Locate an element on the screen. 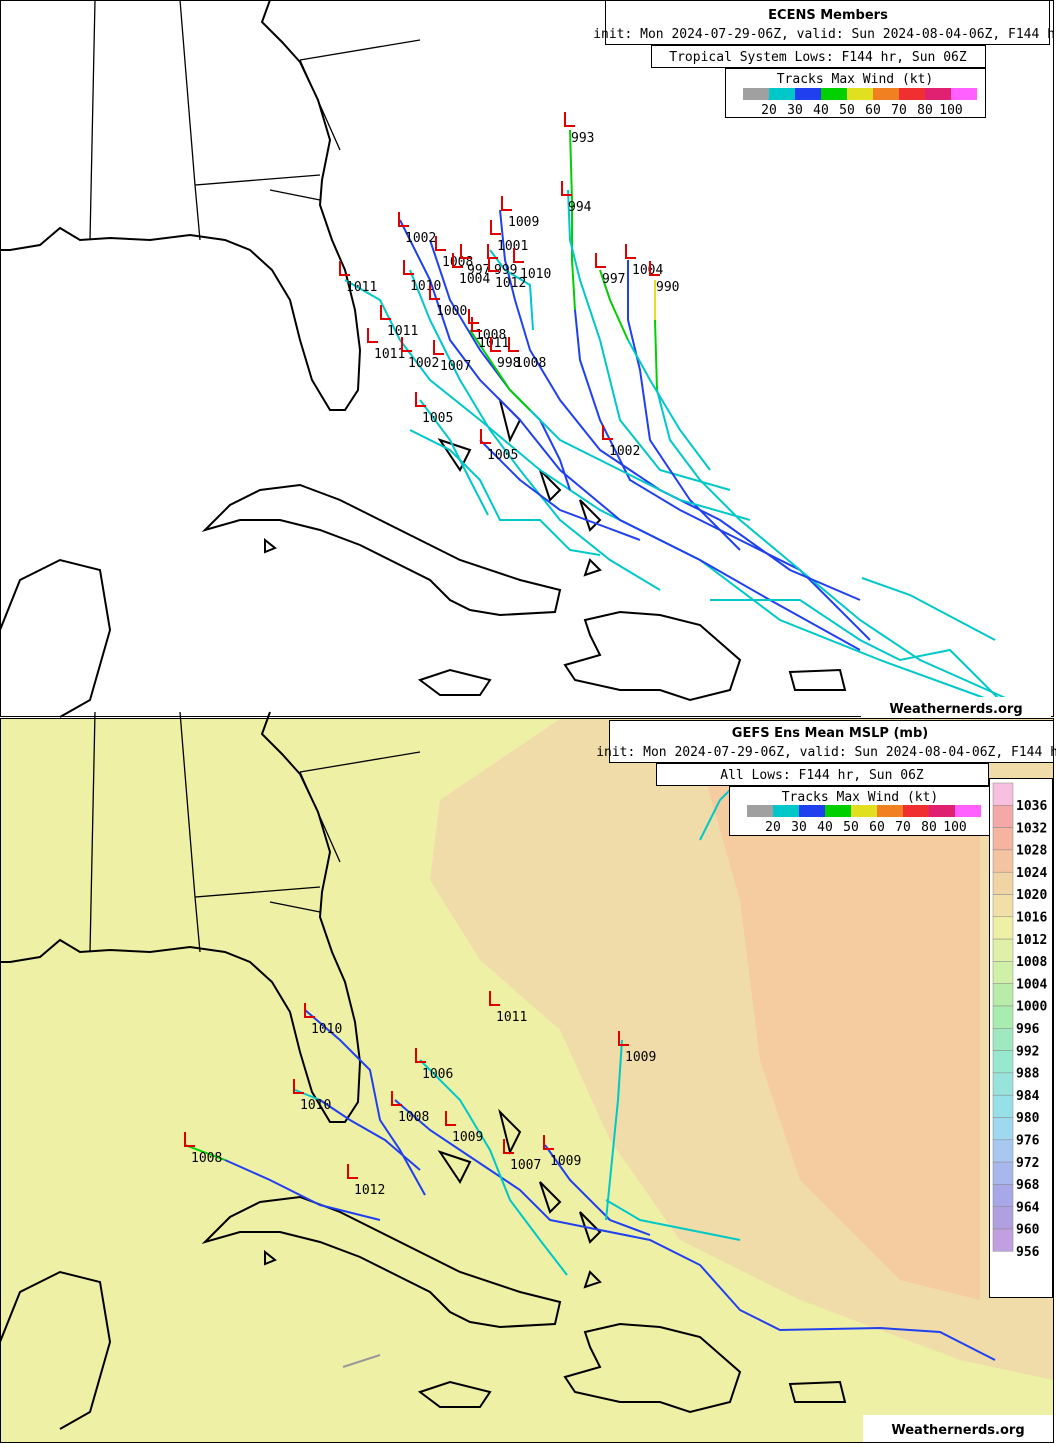  colorbar-label: 972 is located at coordinates (1027, 1163).